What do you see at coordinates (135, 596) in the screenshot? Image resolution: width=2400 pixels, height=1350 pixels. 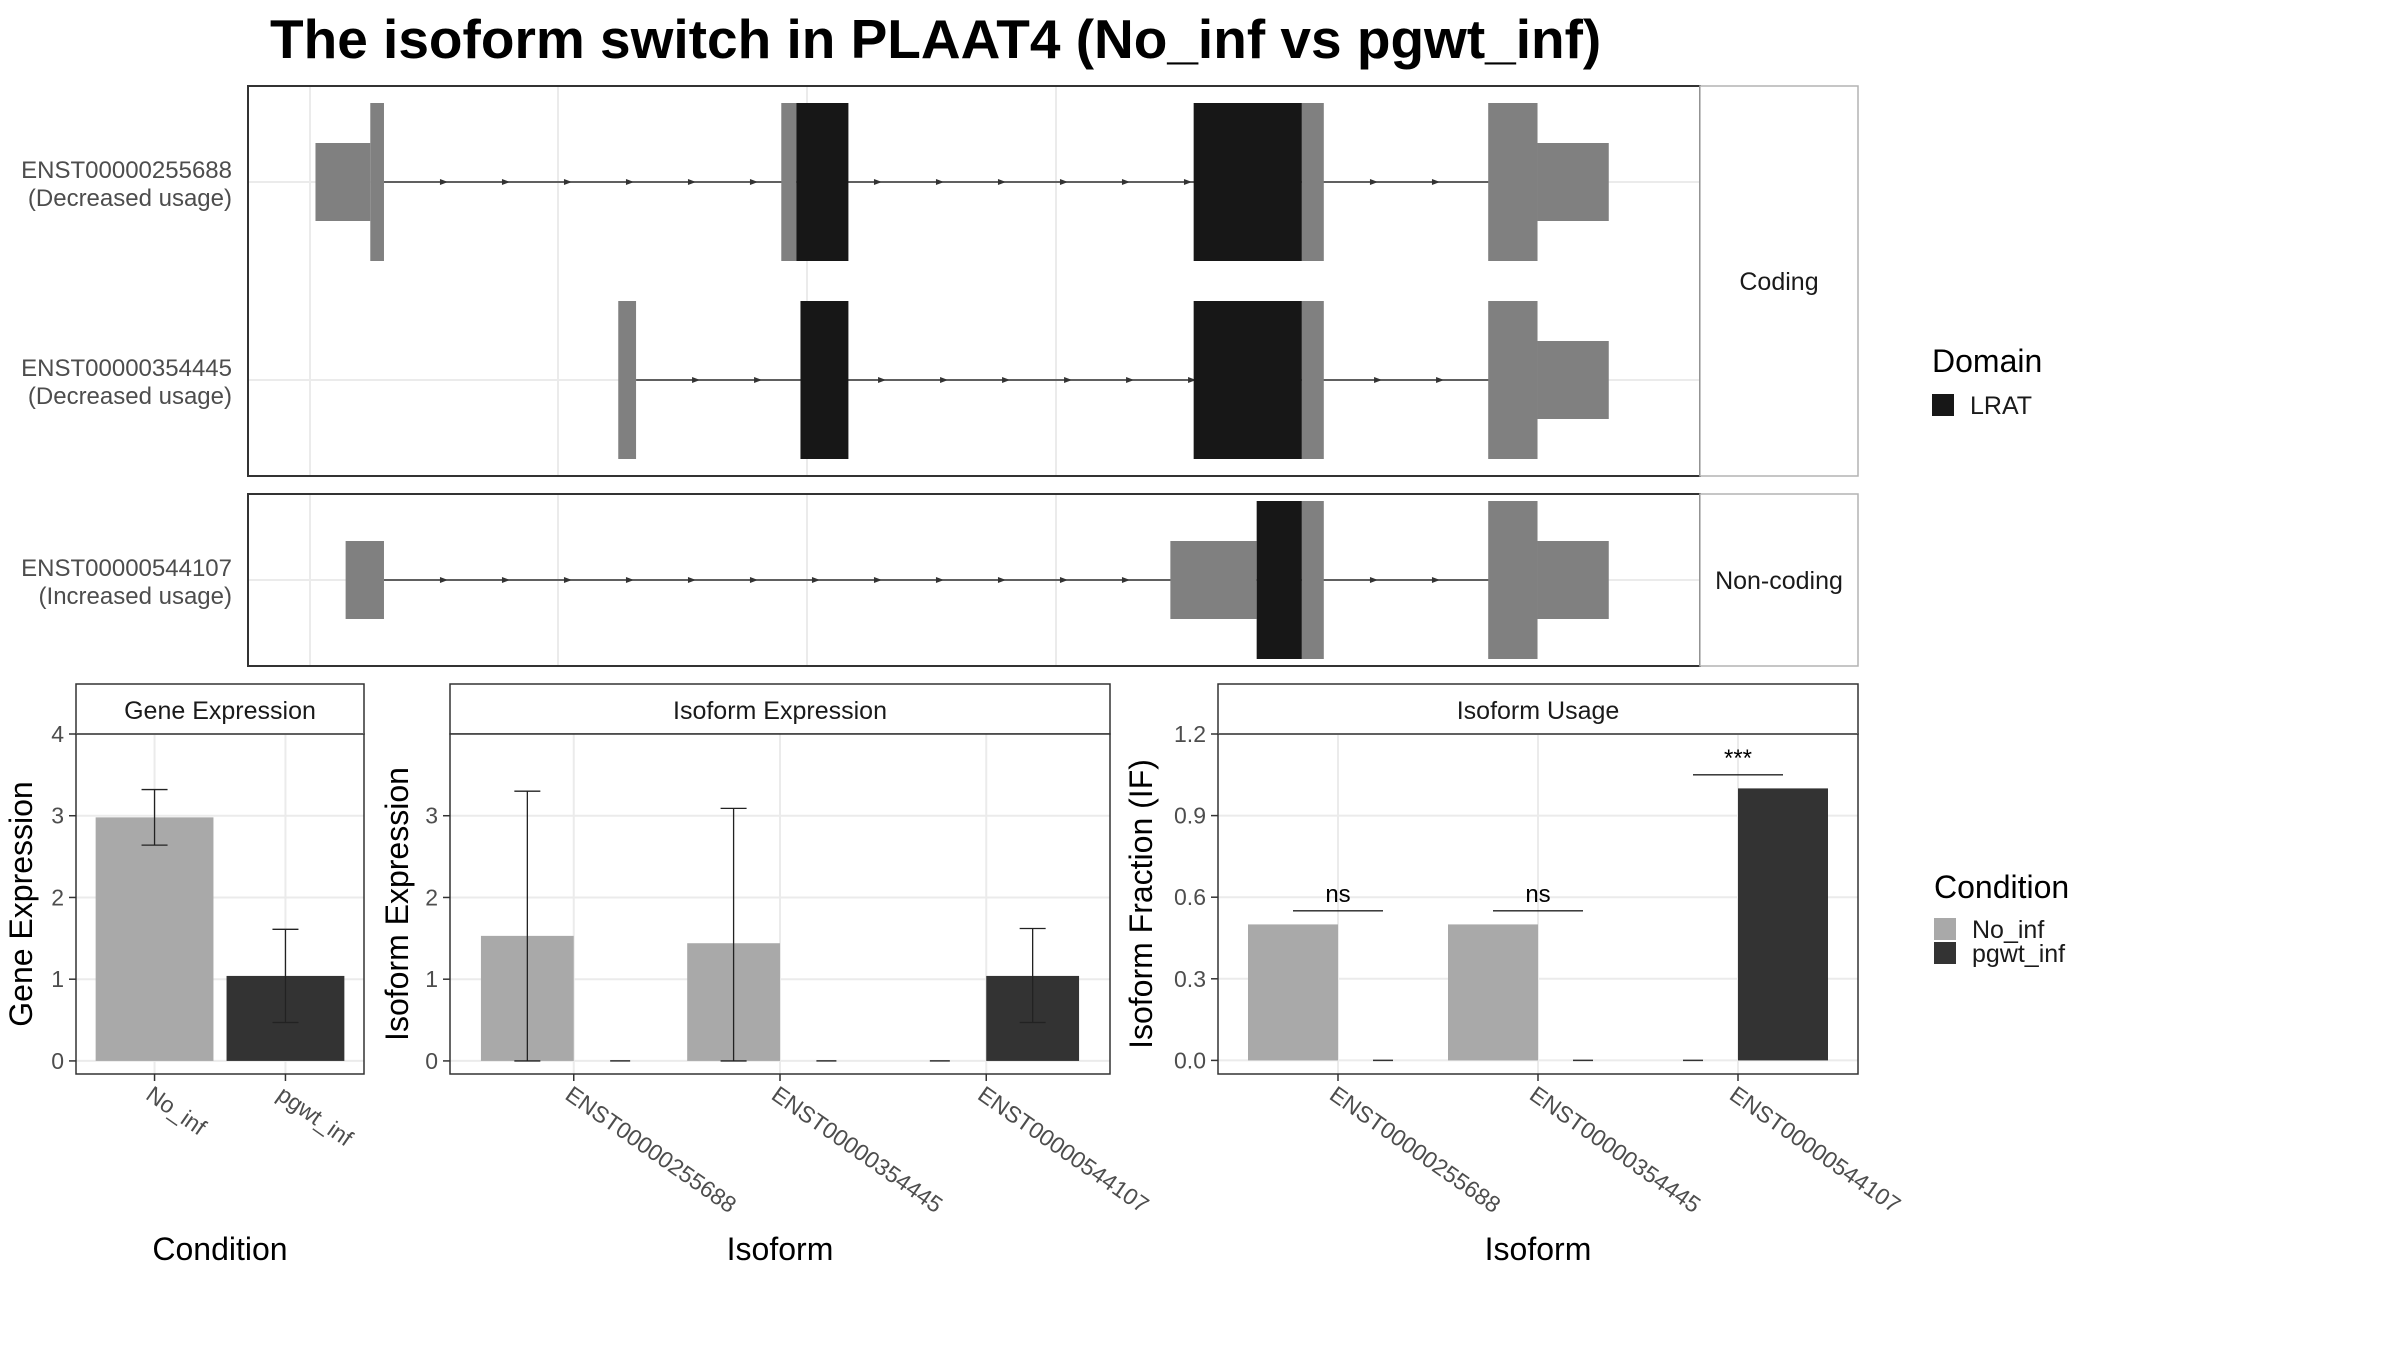 I see `transcript-usage-label: (Increased usage)` at bounding box center [135, 596].